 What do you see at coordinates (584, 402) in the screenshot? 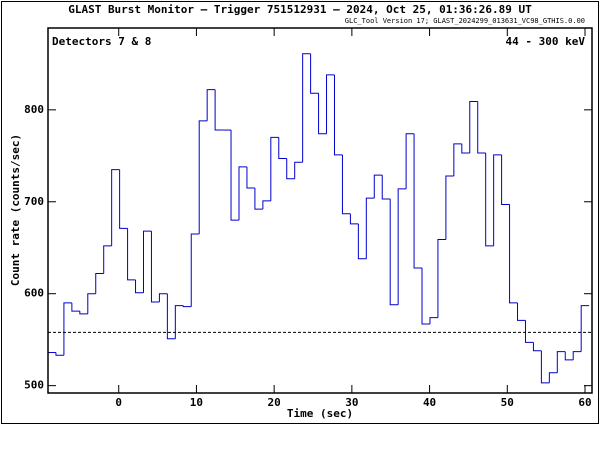
I see `x-tick-label: 60` at bounding box center [584, 402].